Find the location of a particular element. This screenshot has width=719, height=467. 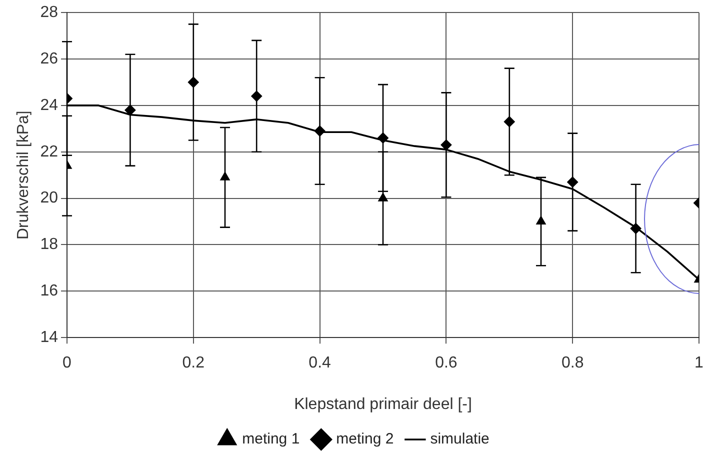

y-tick-label: 18 is located at coordinates (49, 245).